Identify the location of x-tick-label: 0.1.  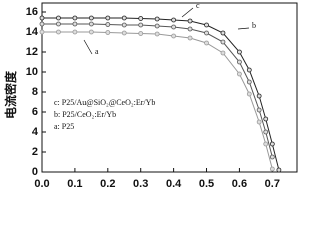
(74, 184).